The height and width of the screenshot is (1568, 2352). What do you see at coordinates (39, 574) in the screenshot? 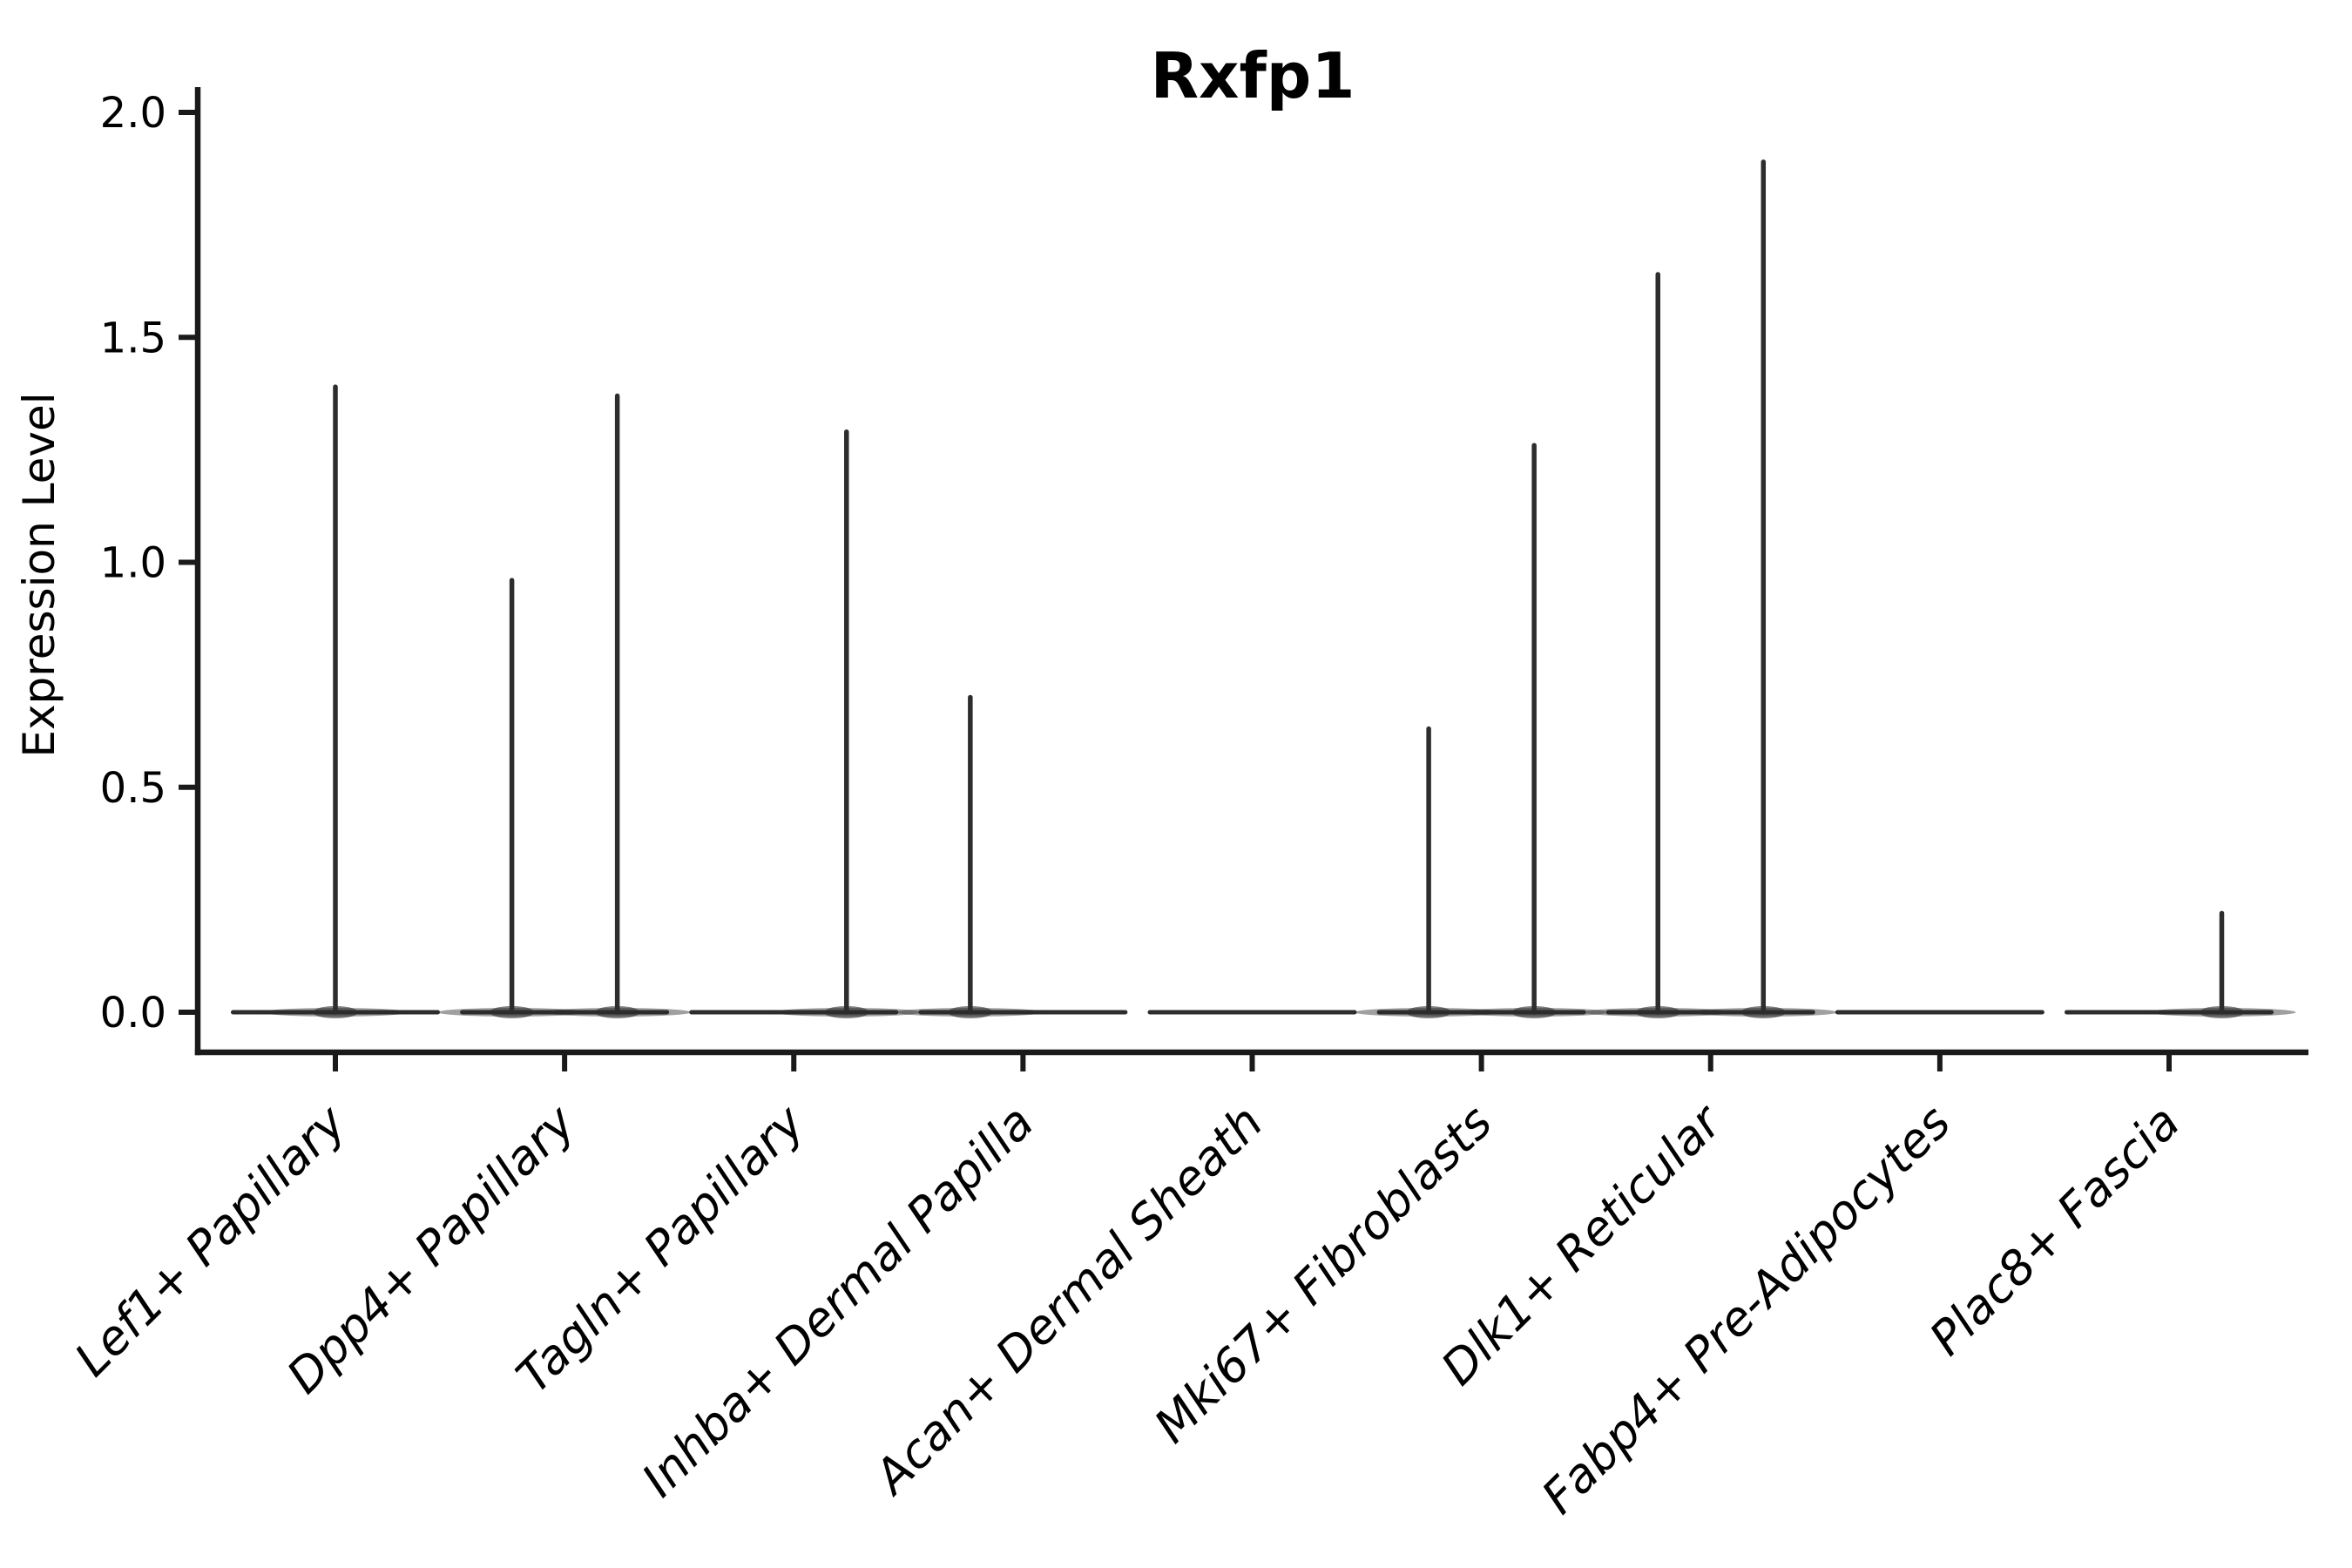
I see `y-axis-title: Expression Level` at bounding box center [39, 574].